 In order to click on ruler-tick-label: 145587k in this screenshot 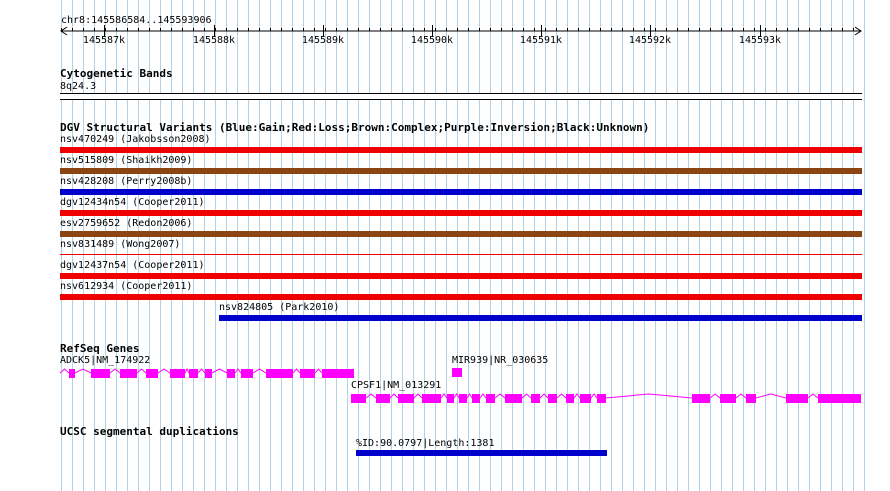, I will do `click(104, 40)`.